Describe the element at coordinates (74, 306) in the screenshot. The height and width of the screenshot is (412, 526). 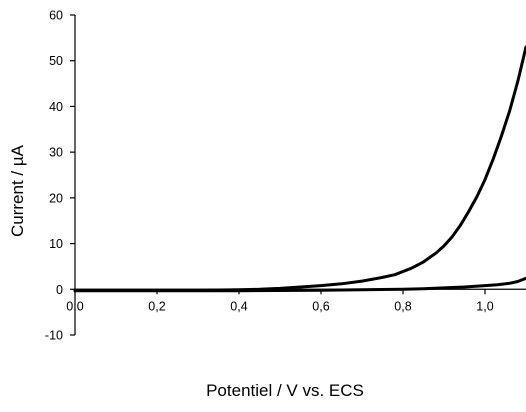
I see `x-tick-label: 0,0` at that location.